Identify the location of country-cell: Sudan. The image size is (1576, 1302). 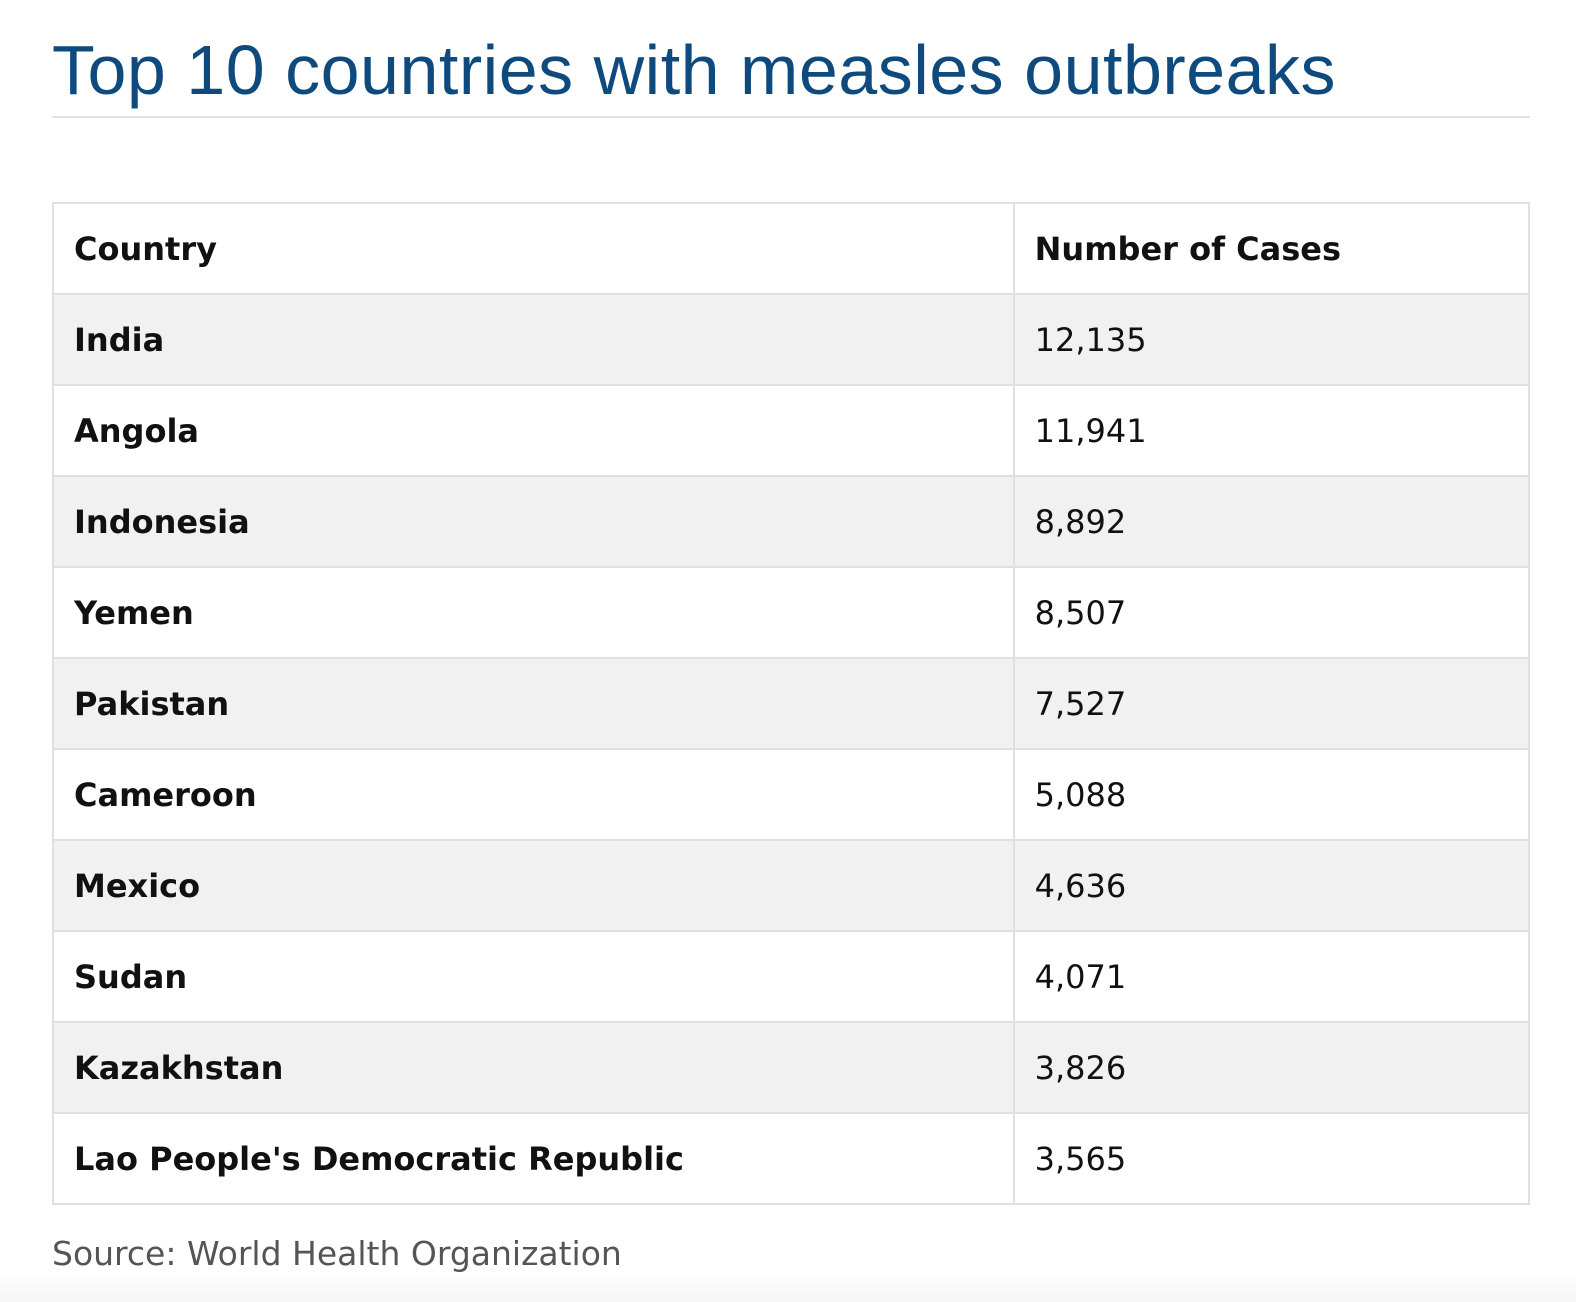
(533, 976).